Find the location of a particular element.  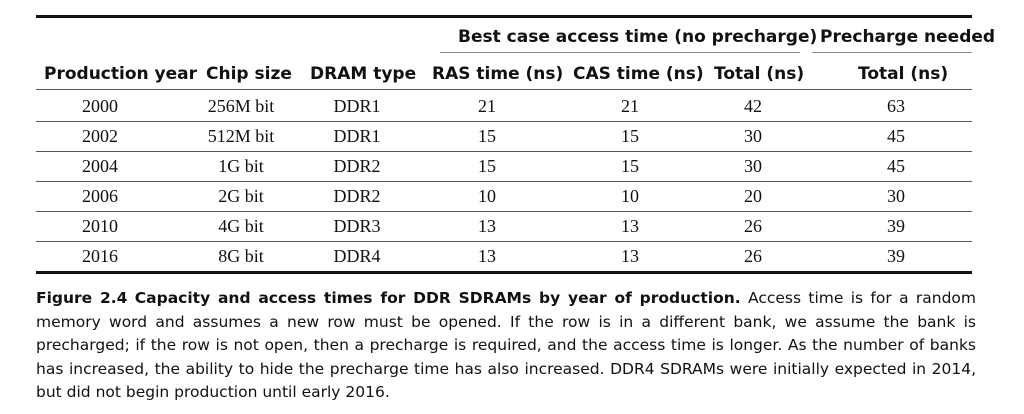

group-underline-best-case is located at coordinates (620, 52).